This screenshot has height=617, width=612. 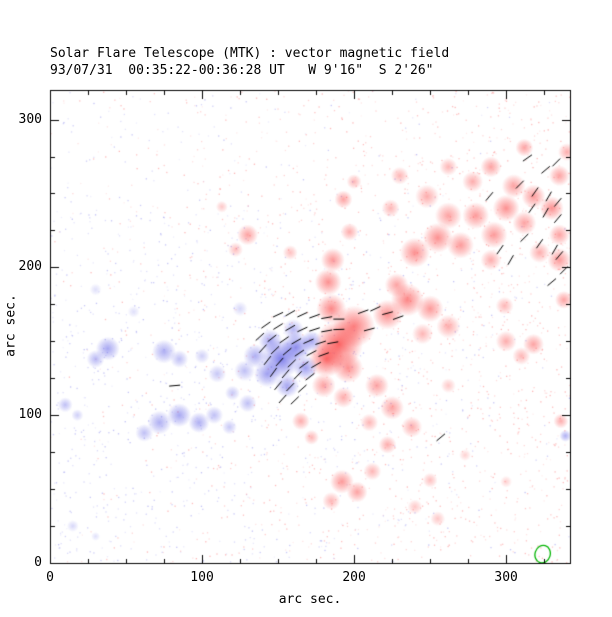 What do you see at coordinates (30, 267) in the screenshot?
I see `y-tick-label: 200` at bounding box center [30, 267].